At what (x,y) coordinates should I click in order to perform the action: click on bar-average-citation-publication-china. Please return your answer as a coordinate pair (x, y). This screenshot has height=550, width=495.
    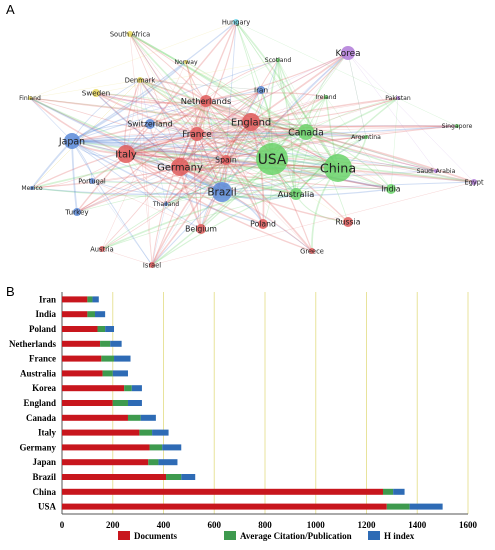
    Looking at the image, I should click on (388, 491).